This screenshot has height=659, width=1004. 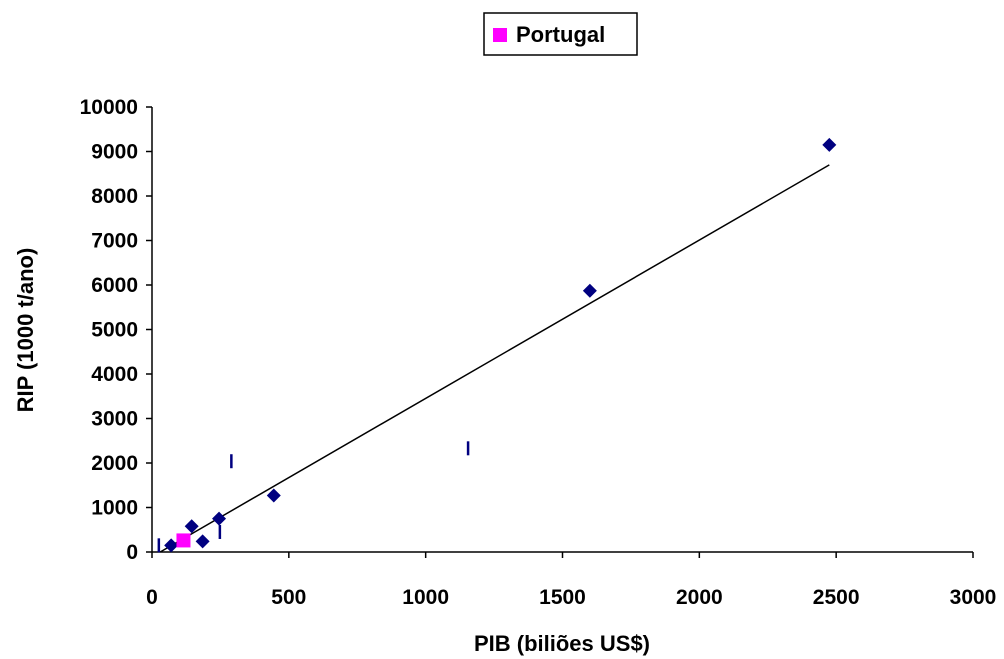 I want to click on y-tick-label: 10000, so click(x=109, y=107).